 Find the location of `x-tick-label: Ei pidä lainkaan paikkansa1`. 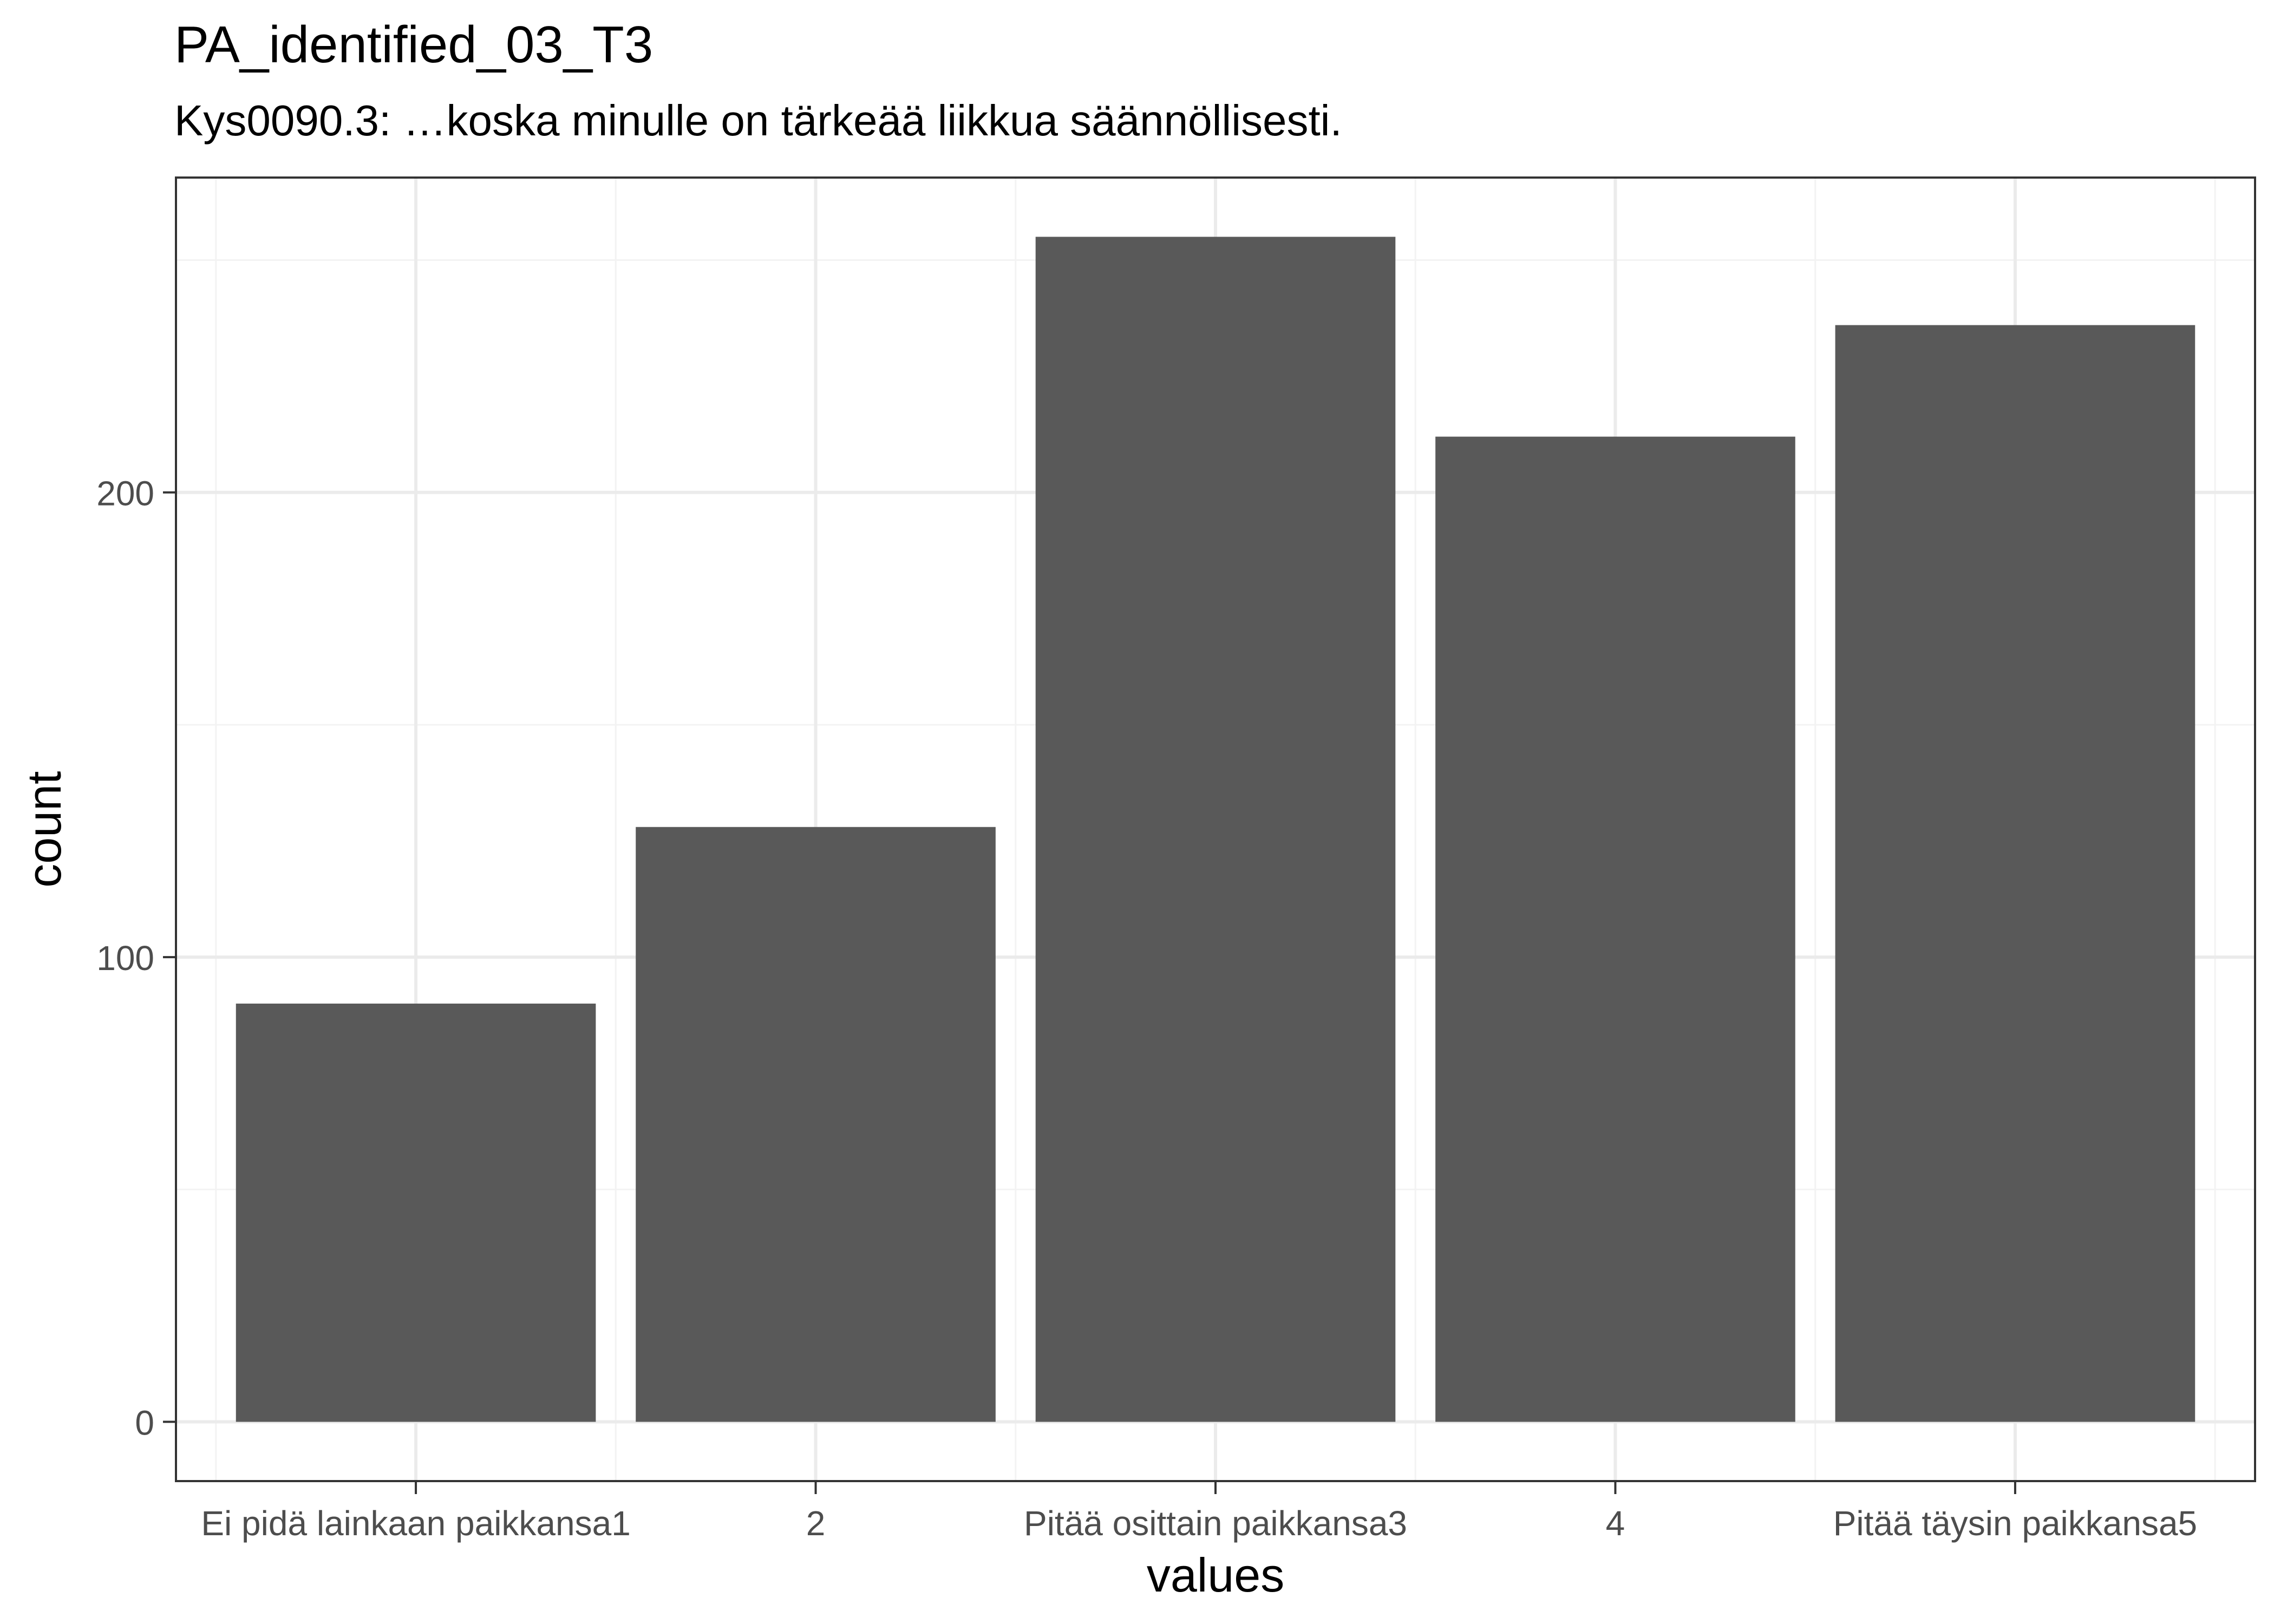

x-tick-label: Ei pidä lainkaan paikkansa1 is located at coordinates (416, 1523).